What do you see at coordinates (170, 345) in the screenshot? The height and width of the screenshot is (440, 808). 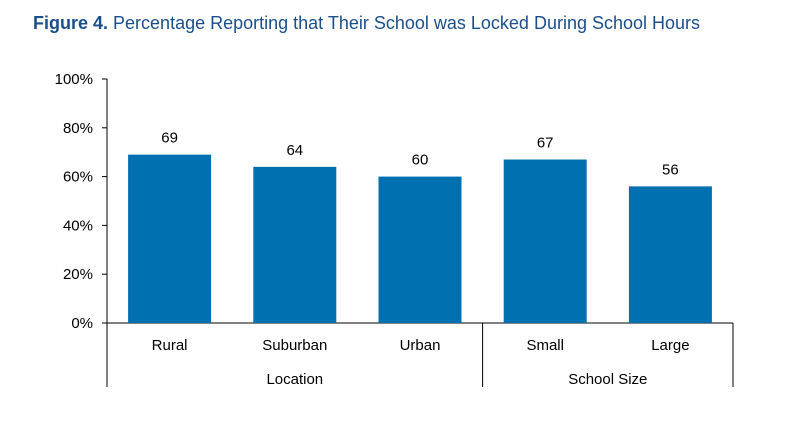 I see `x-tick-label: Rural` at bounding box center [170, 345].